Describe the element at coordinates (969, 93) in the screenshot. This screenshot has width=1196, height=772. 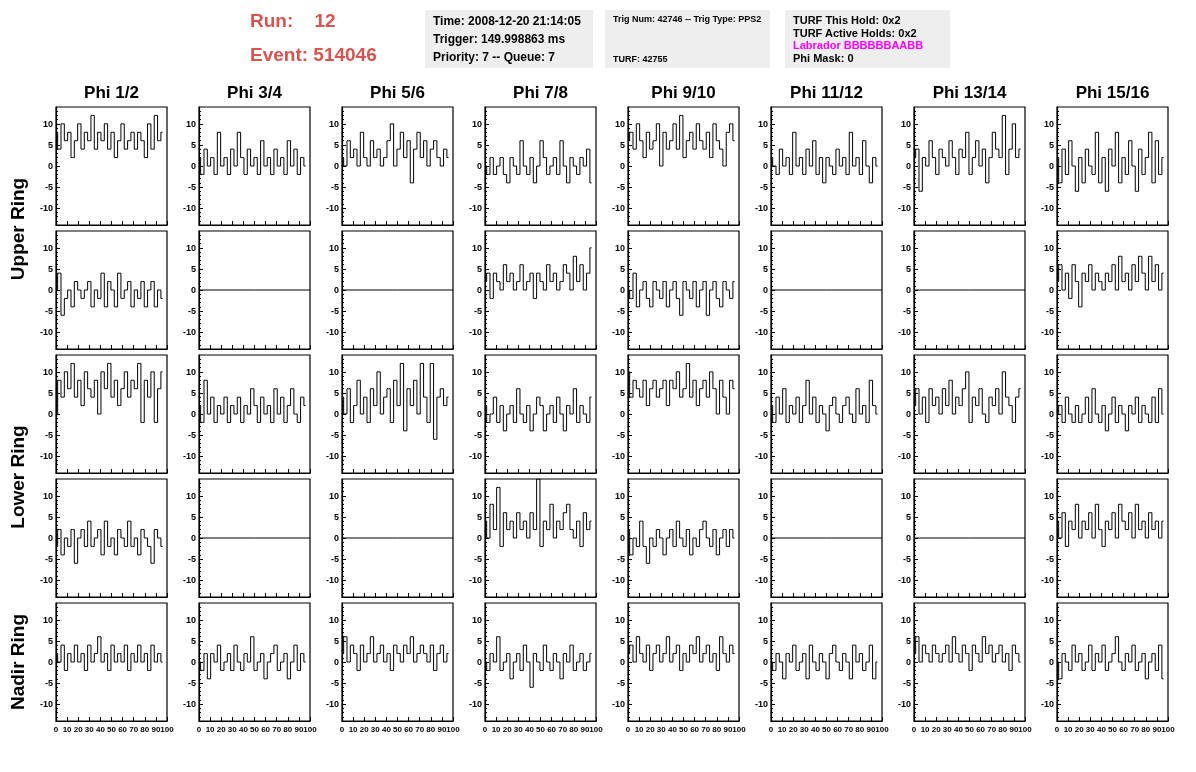
I see `chart-title: Phi 13/14` at that location.